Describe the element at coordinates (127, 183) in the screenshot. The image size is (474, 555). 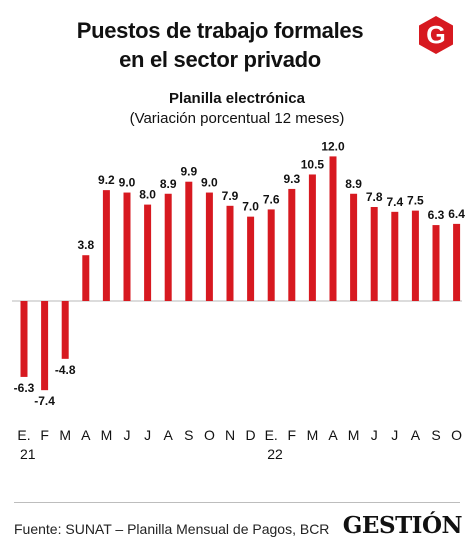
I see `value-label-5: 9.0` at that location.